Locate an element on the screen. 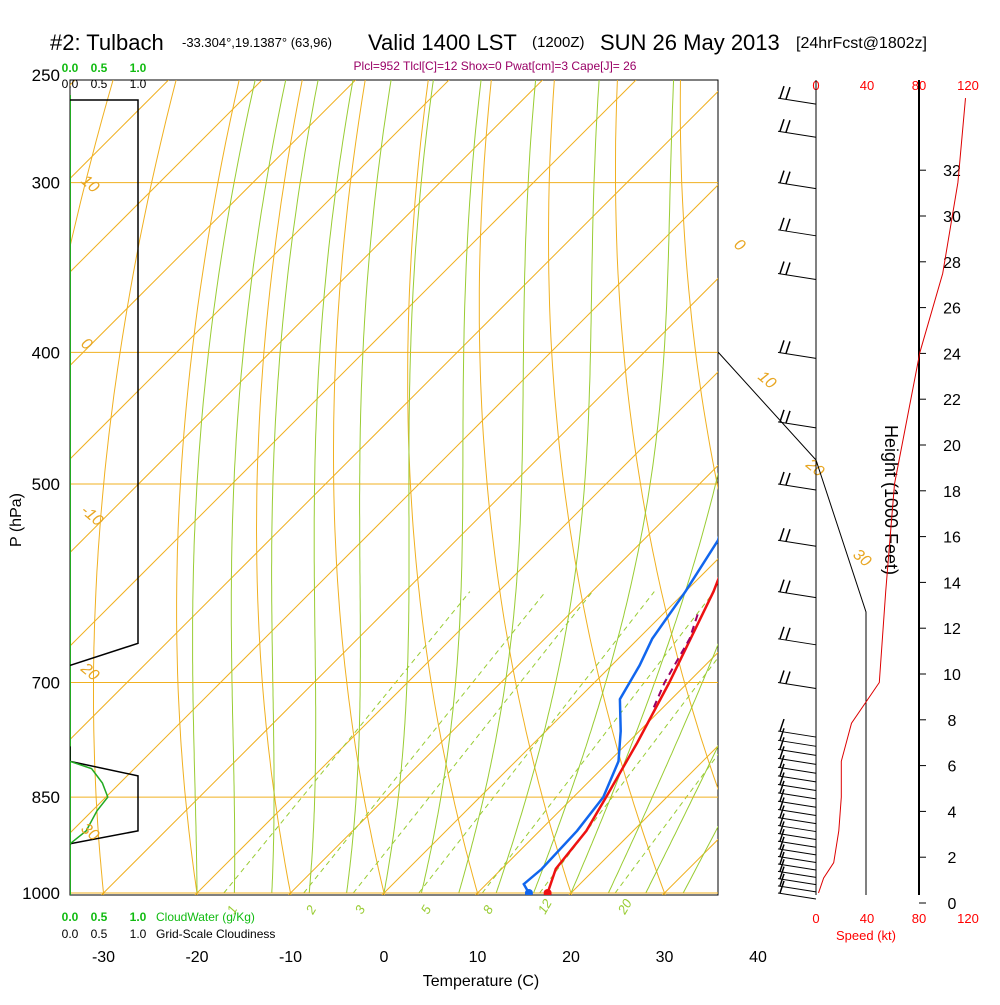 Image resolution: width=1000 pixels, height=1005 pixels. cloudiness-tick-bottom: 1.0 is located at coordinates (138, 934).